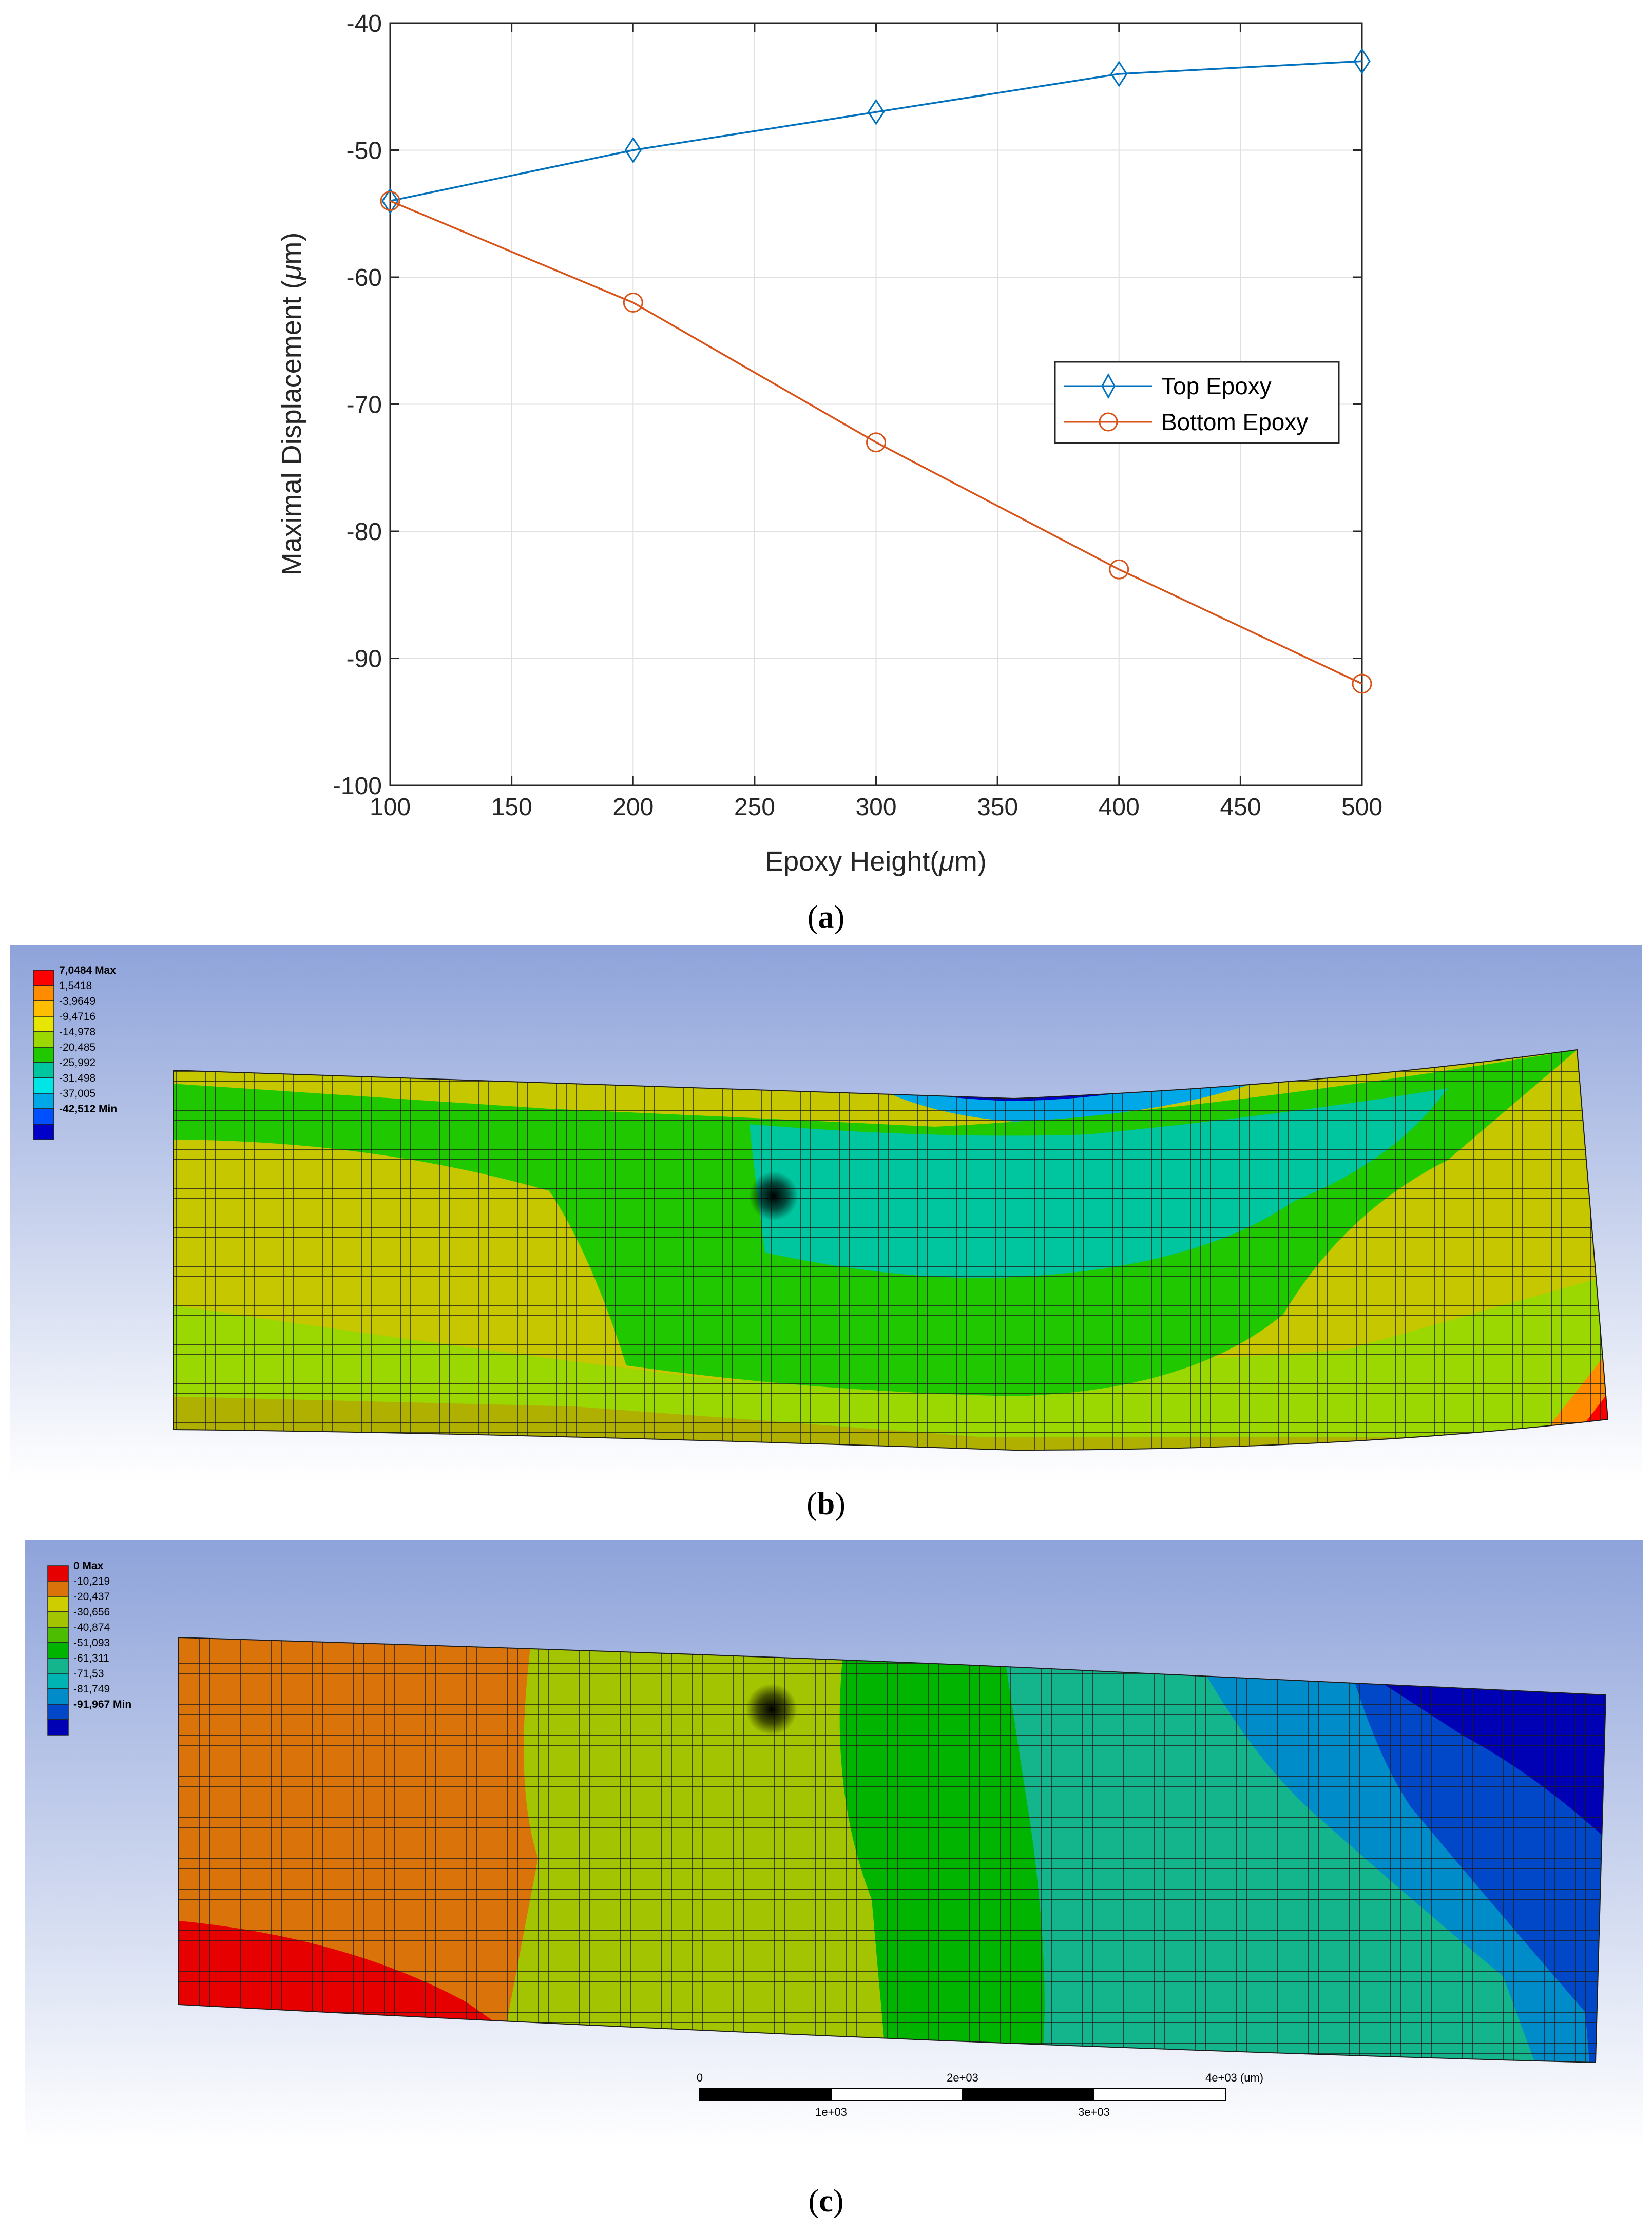 Image resolution: width=1652 pixels, height=2235 pixels. I want to click on scale-label-0: 0, so click(700, 2077).